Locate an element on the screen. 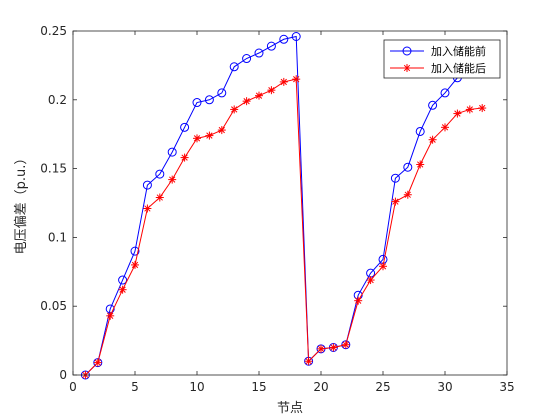  legend-item-before: 加入储能前 is located at coordinates (438, 51).